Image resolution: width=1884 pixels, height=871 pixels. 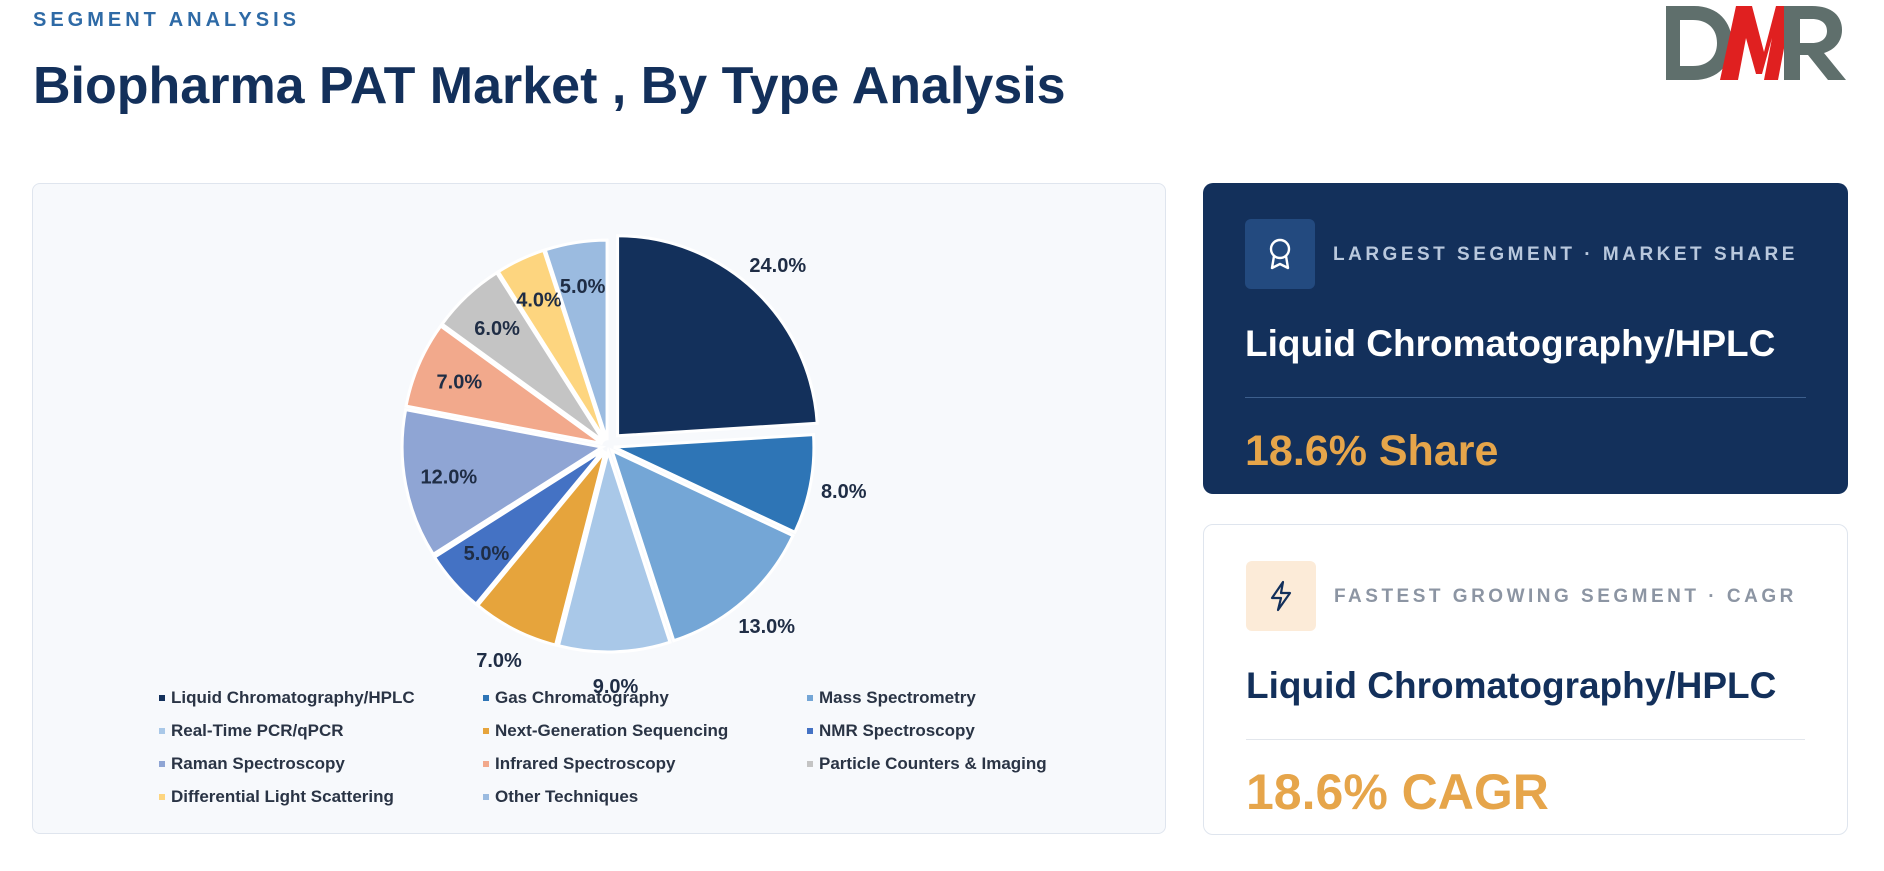 What do you see at coordinates (766, 627) in the screenshot?
I see `slice-label: 13.0%` at bounding box center [766, 627].